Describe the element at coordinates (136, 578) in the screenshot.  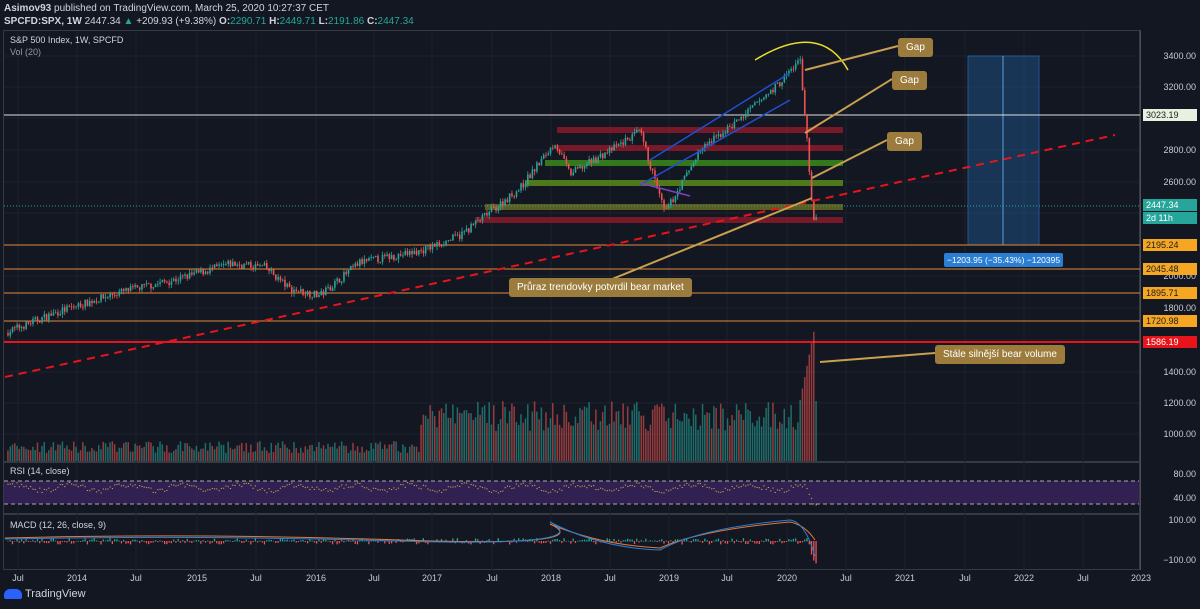
I see `time-axis-label: Jul` at that location.